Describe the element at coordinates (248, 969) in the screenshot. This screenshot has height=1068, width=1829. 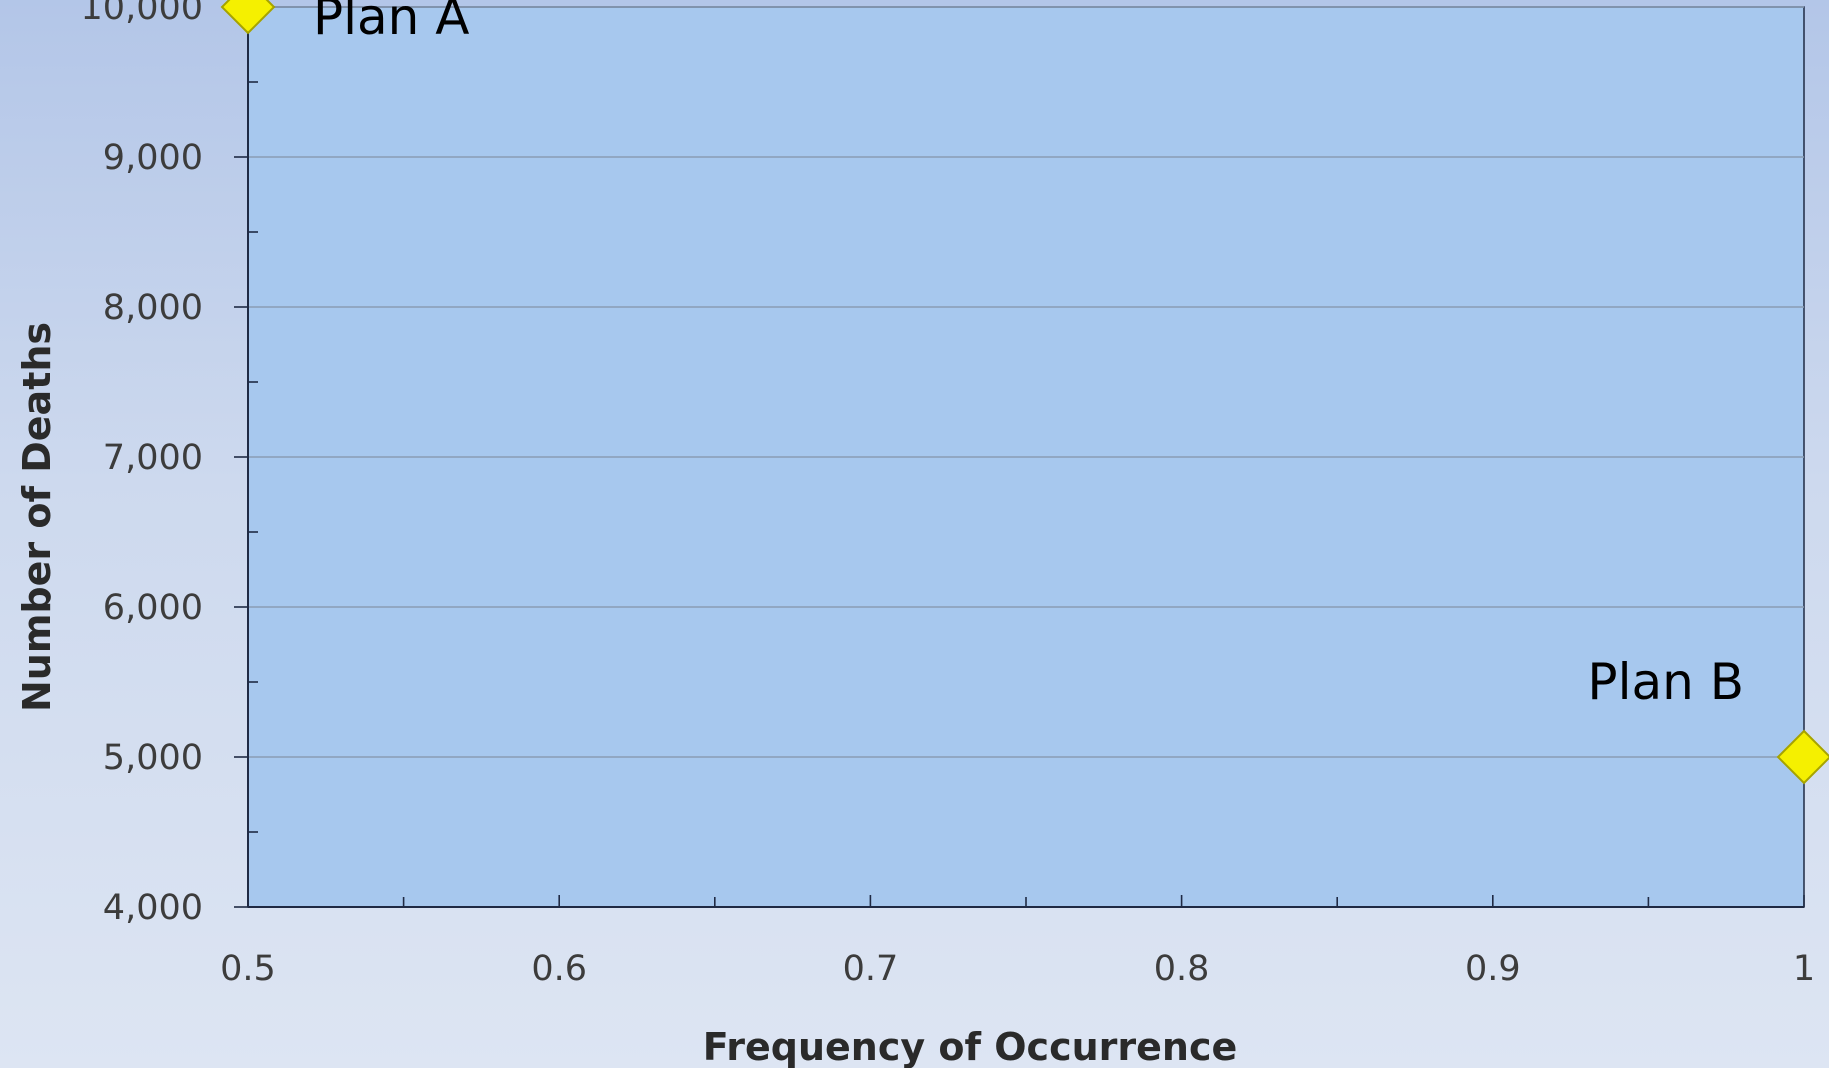
I see `x-tick-label: 0.5` at that location.